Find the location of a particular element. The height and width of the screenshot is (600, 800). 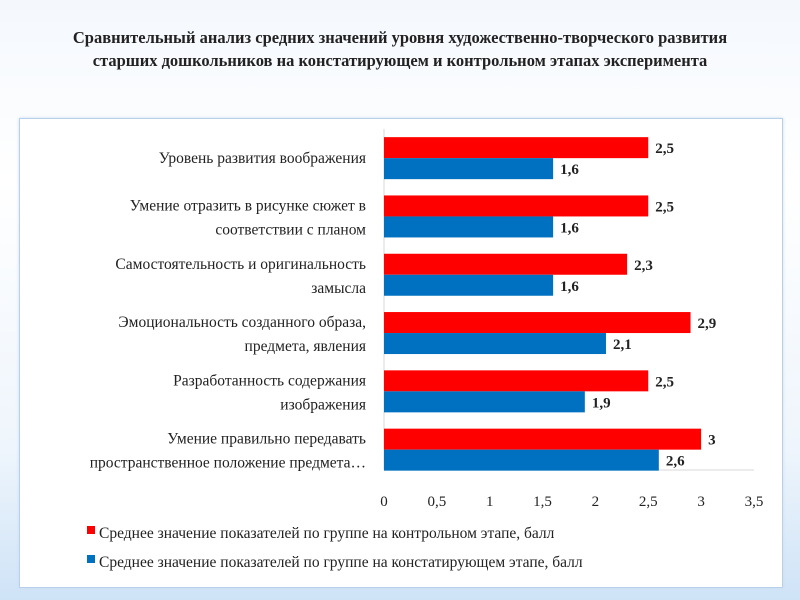

category-label: Умение правильно передавать is located at coordinates (266, 439).